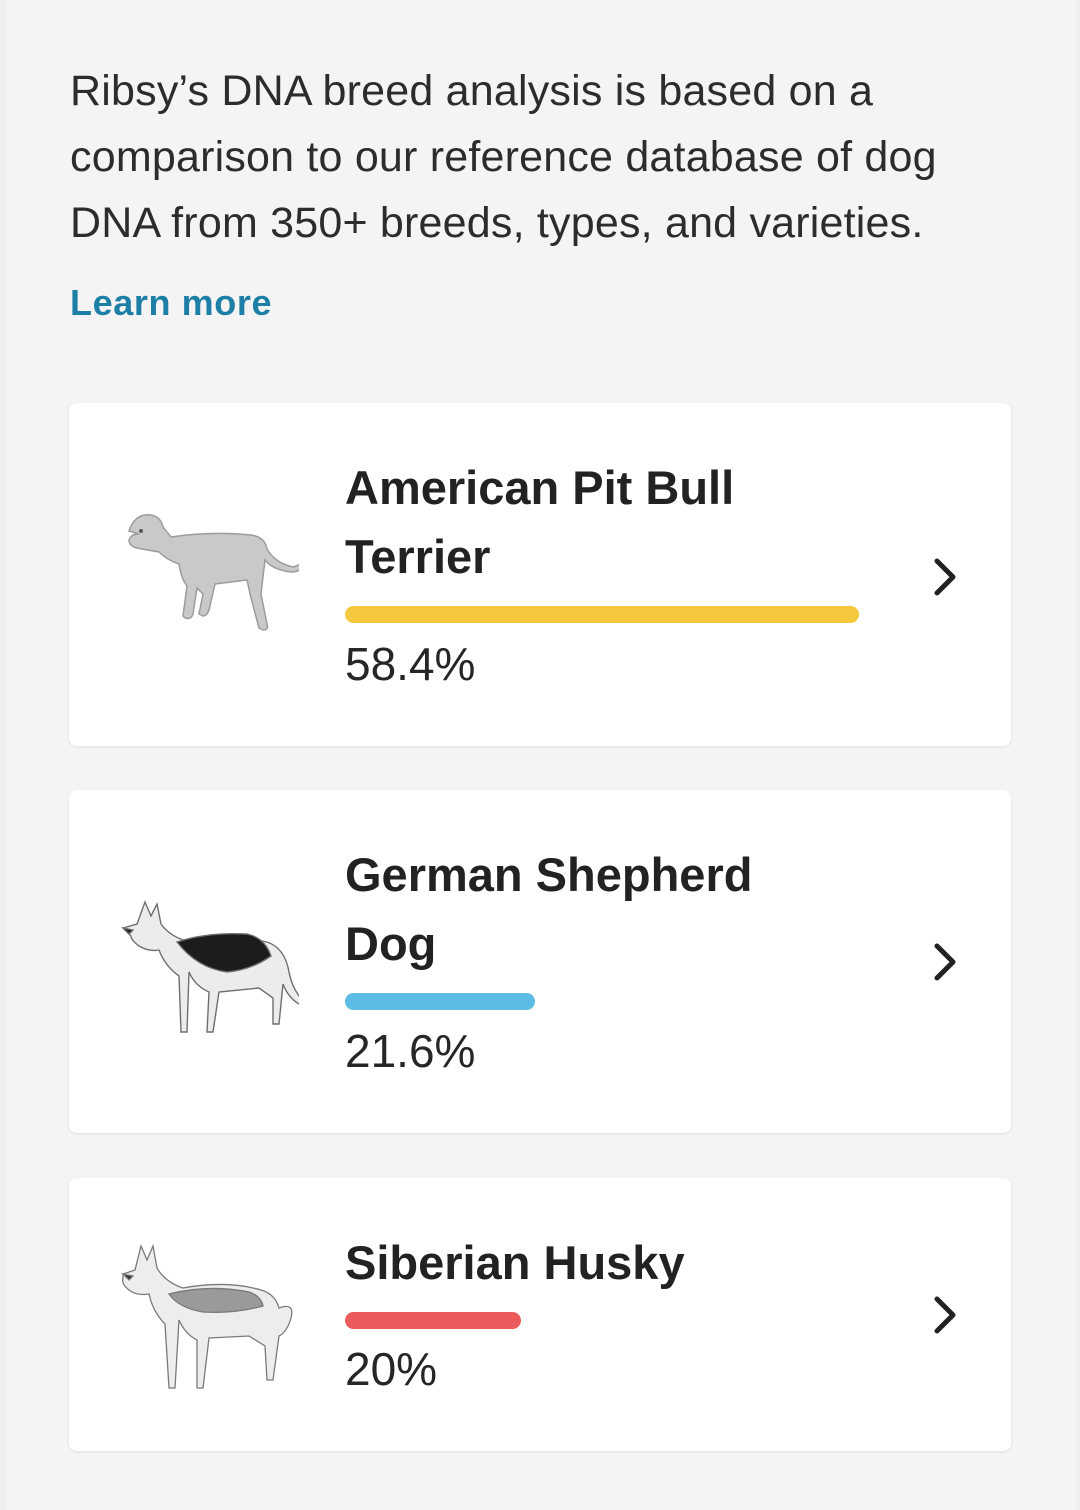  I want to click on breed-percentage: 21.6%, so click(410, 1051).